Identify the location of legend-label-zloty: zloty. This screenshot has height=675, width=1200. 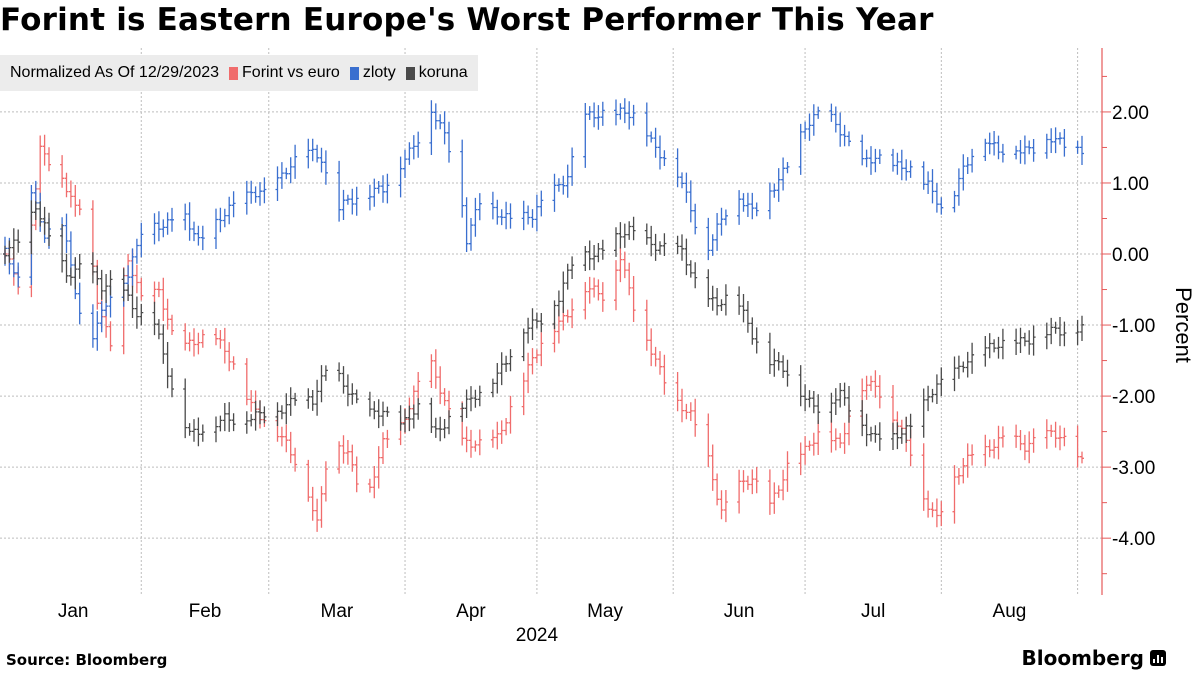
(379, 72).